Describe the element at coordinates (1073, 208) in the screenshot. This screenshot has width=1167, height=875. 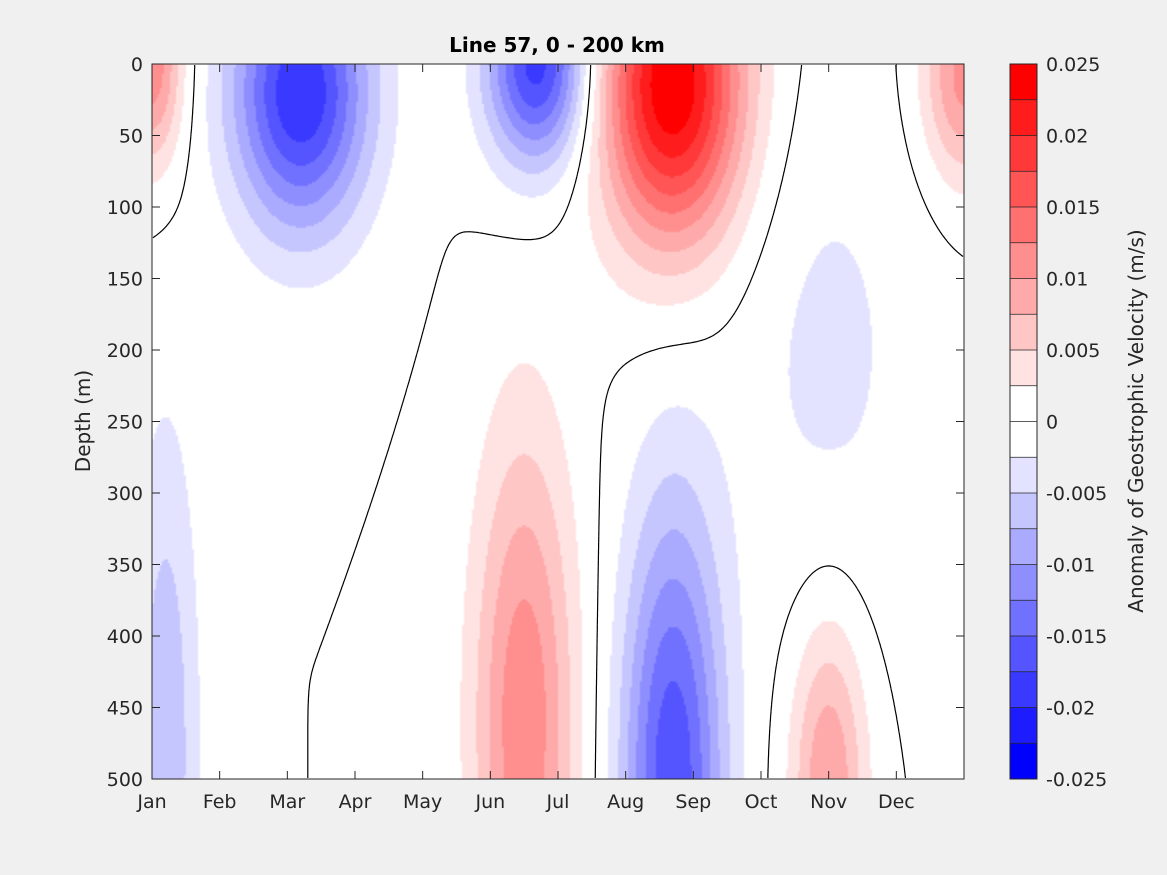
I see `colorbar-tick-label: 0.015` at that location.